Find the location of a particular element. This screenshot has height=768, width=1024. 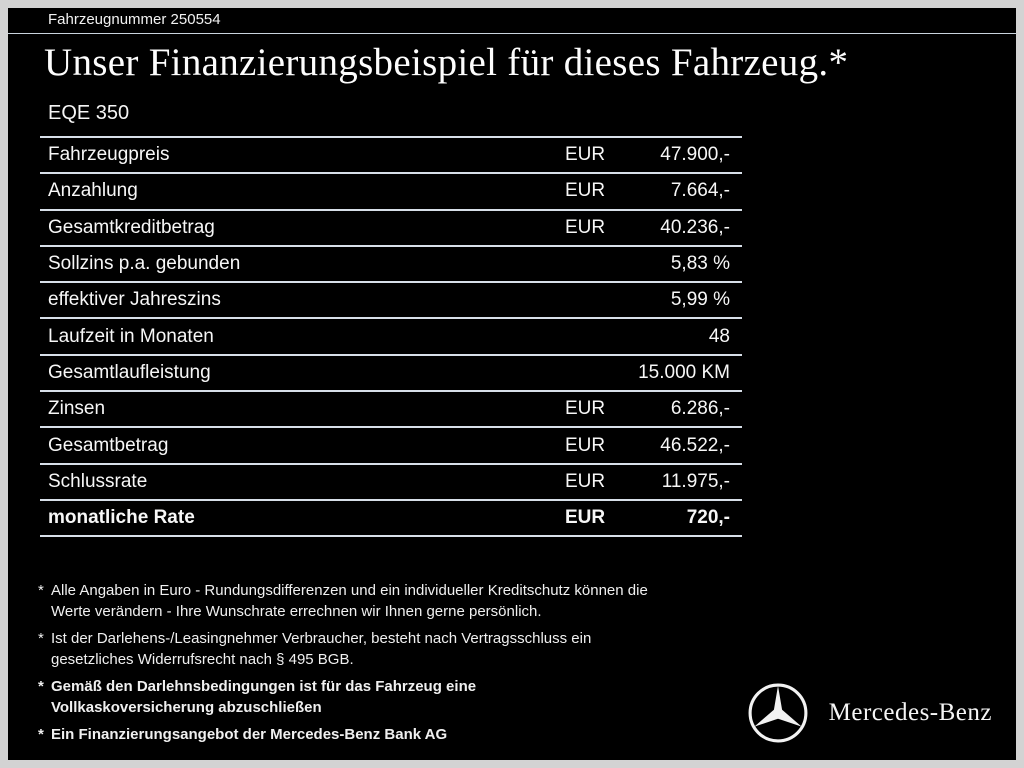

row-value: 15.000 KM is located at coordinates (684, 372).